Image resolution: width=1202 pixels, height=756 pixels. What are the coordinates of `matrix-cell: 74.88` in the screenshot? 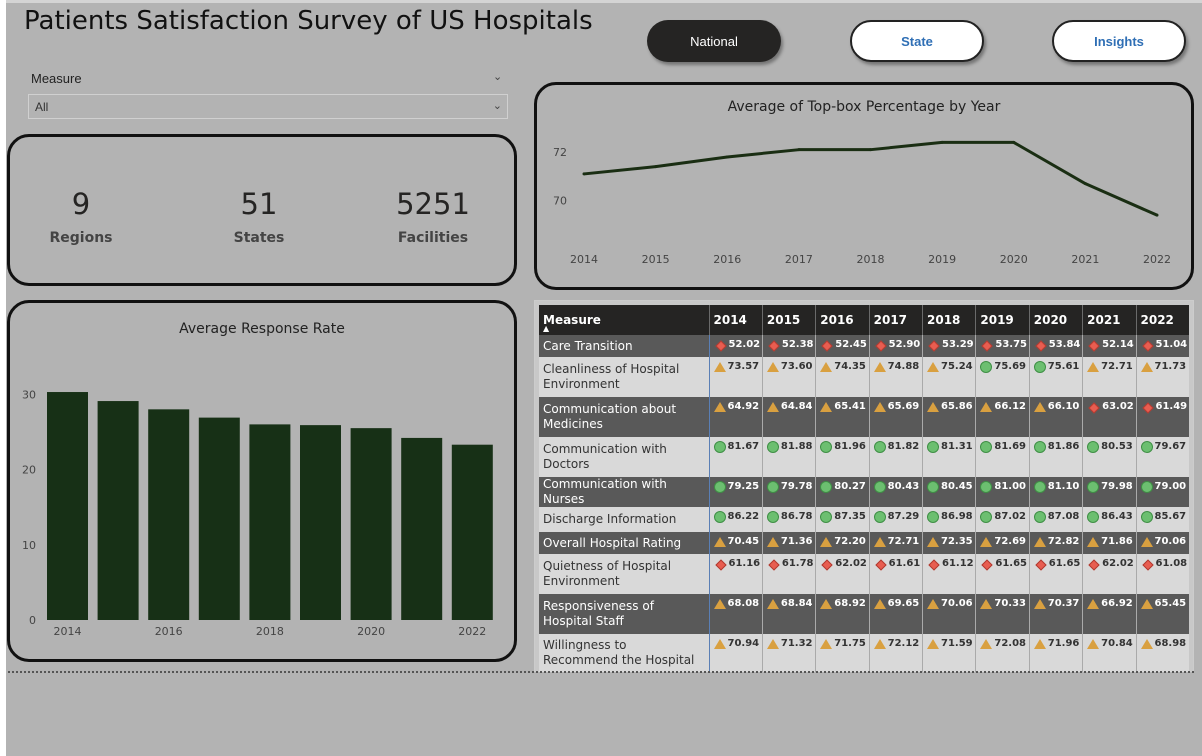 It's located at (895, 377).